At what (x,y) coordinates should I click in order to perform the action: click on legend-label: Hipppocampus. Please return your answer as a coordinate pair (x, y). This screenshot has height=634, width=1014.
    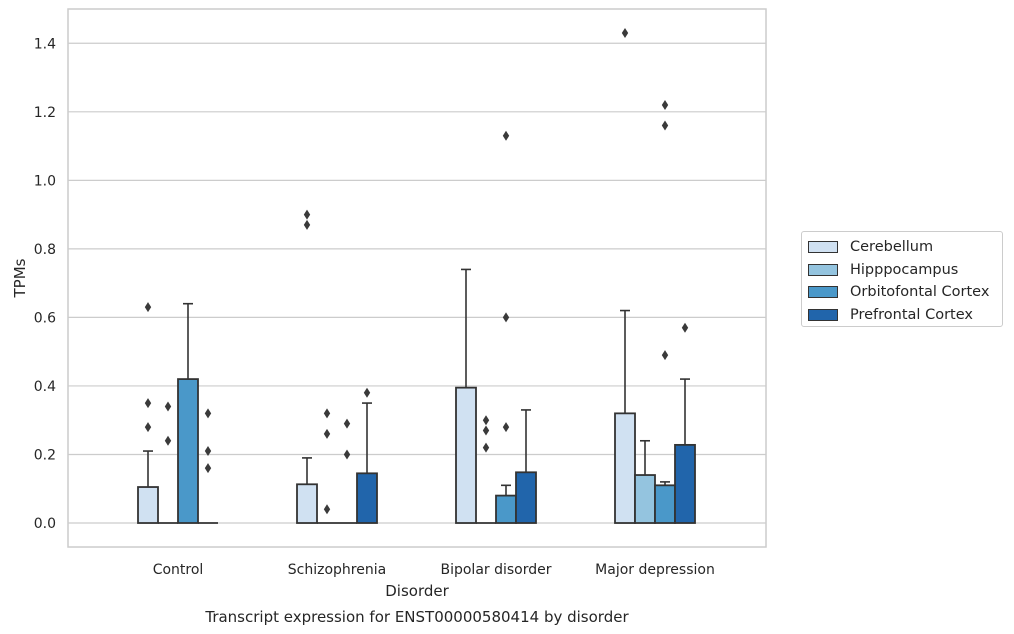
    Looking at the image, I should click on (904, 269).